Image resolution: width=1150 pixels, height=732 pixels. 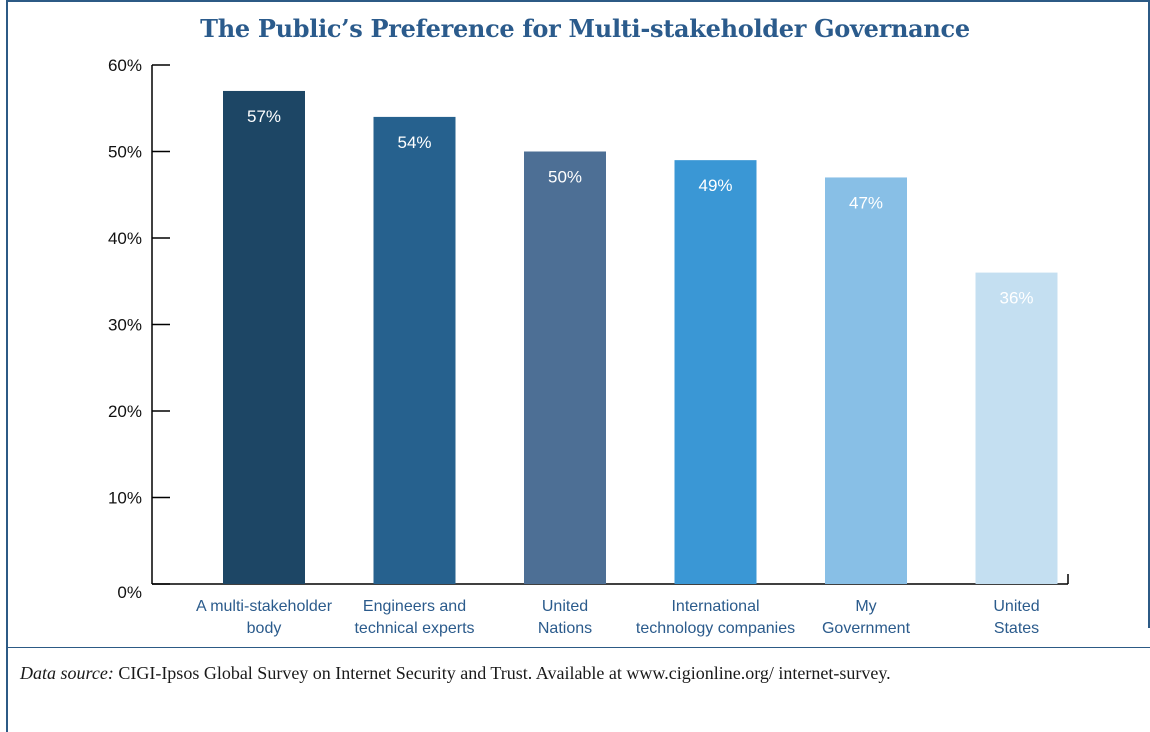 I want to click on frame-left-border, so click(x=7, y=366).